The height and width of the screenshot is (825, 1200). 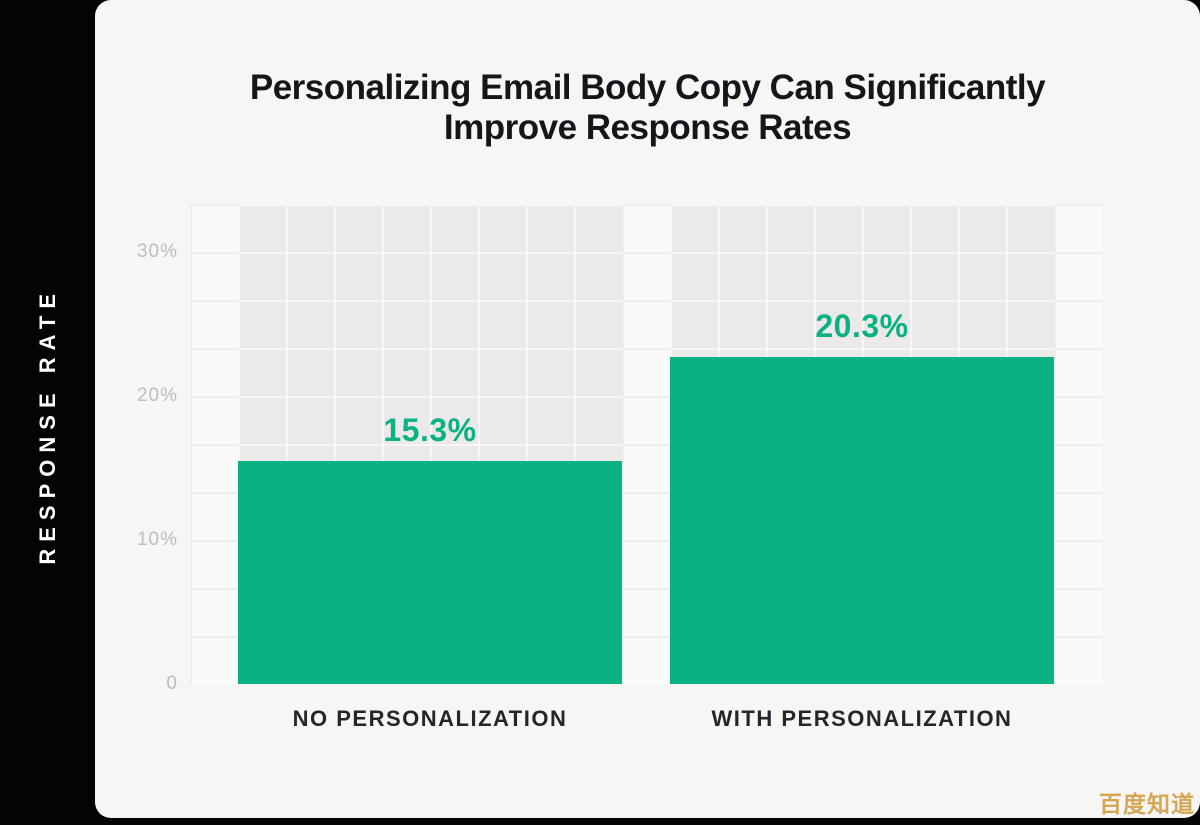 I want to click on chart-title-line-2: Improve Response Rates, so click(x=647, y=127).